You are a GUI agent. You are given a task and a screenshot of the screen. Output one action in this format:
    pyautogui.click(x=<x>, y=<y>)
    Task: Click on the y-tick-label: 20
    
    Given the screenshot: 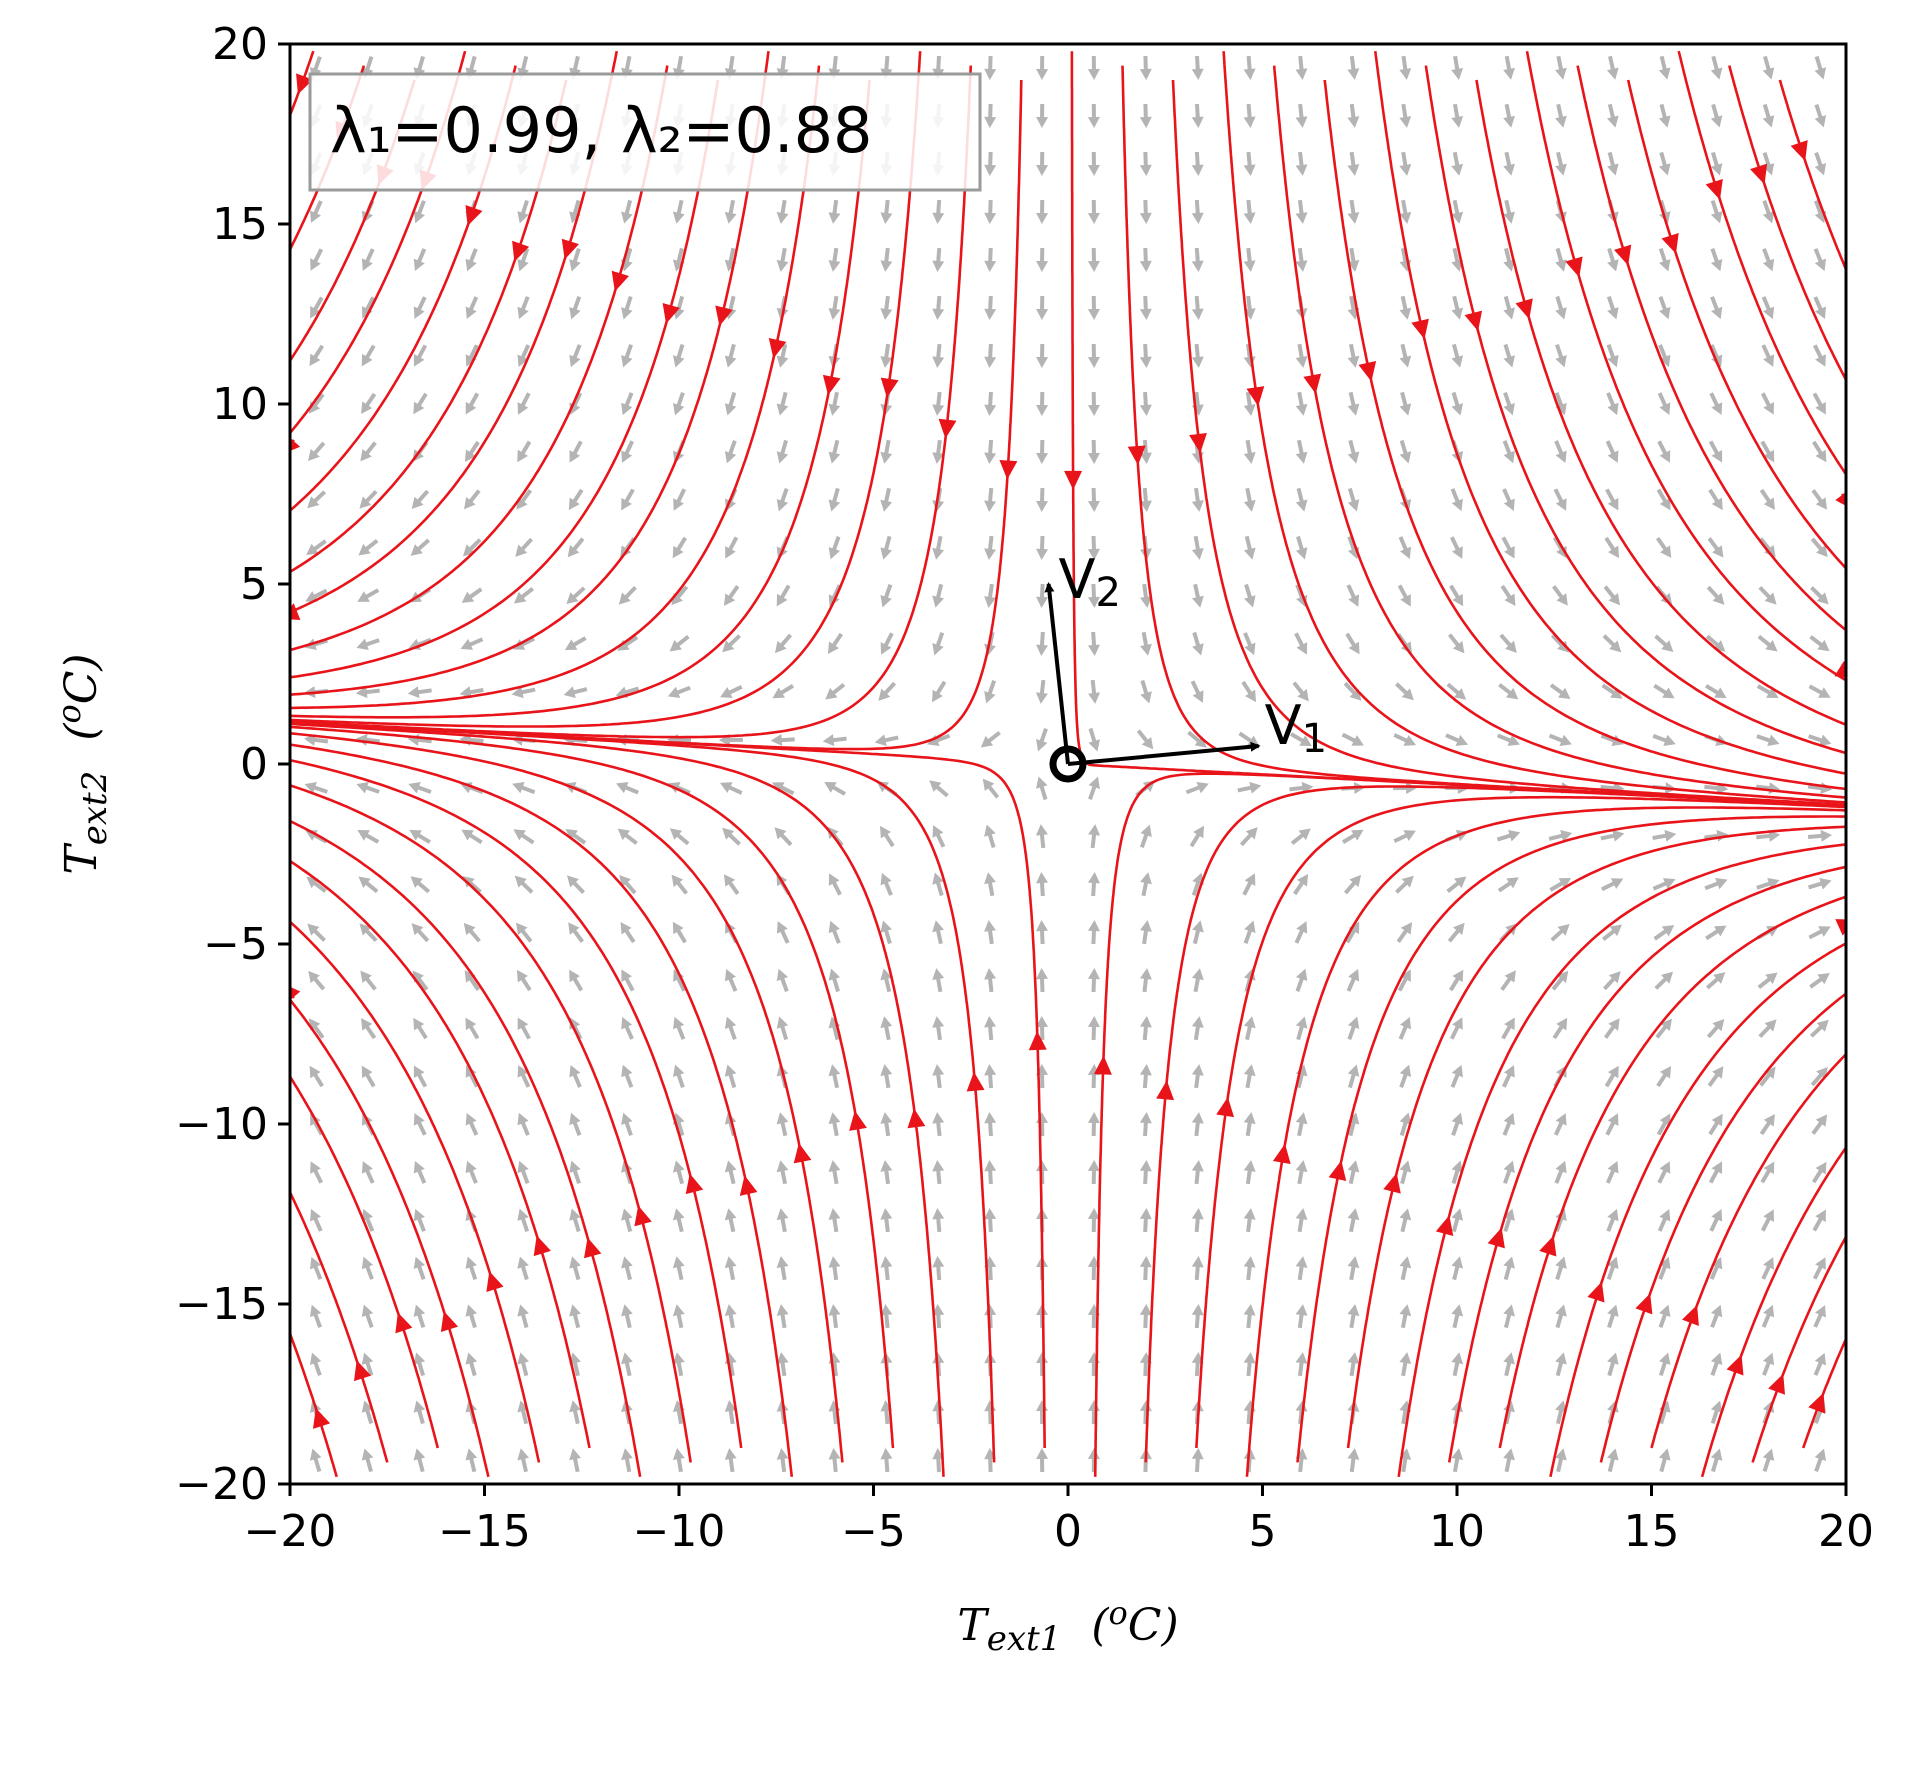 What is the action you would take?
    pyautogui.click(x=240, y=44)
    